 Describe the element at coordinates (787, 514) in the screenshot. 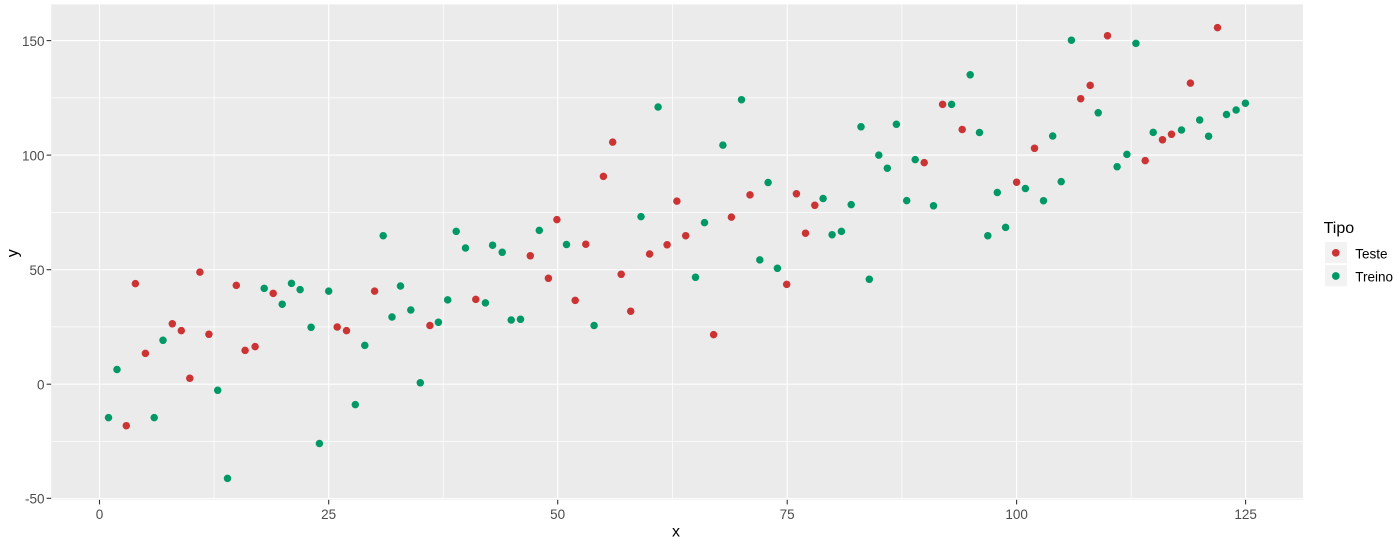

I see `svg-text: 75` at that location.